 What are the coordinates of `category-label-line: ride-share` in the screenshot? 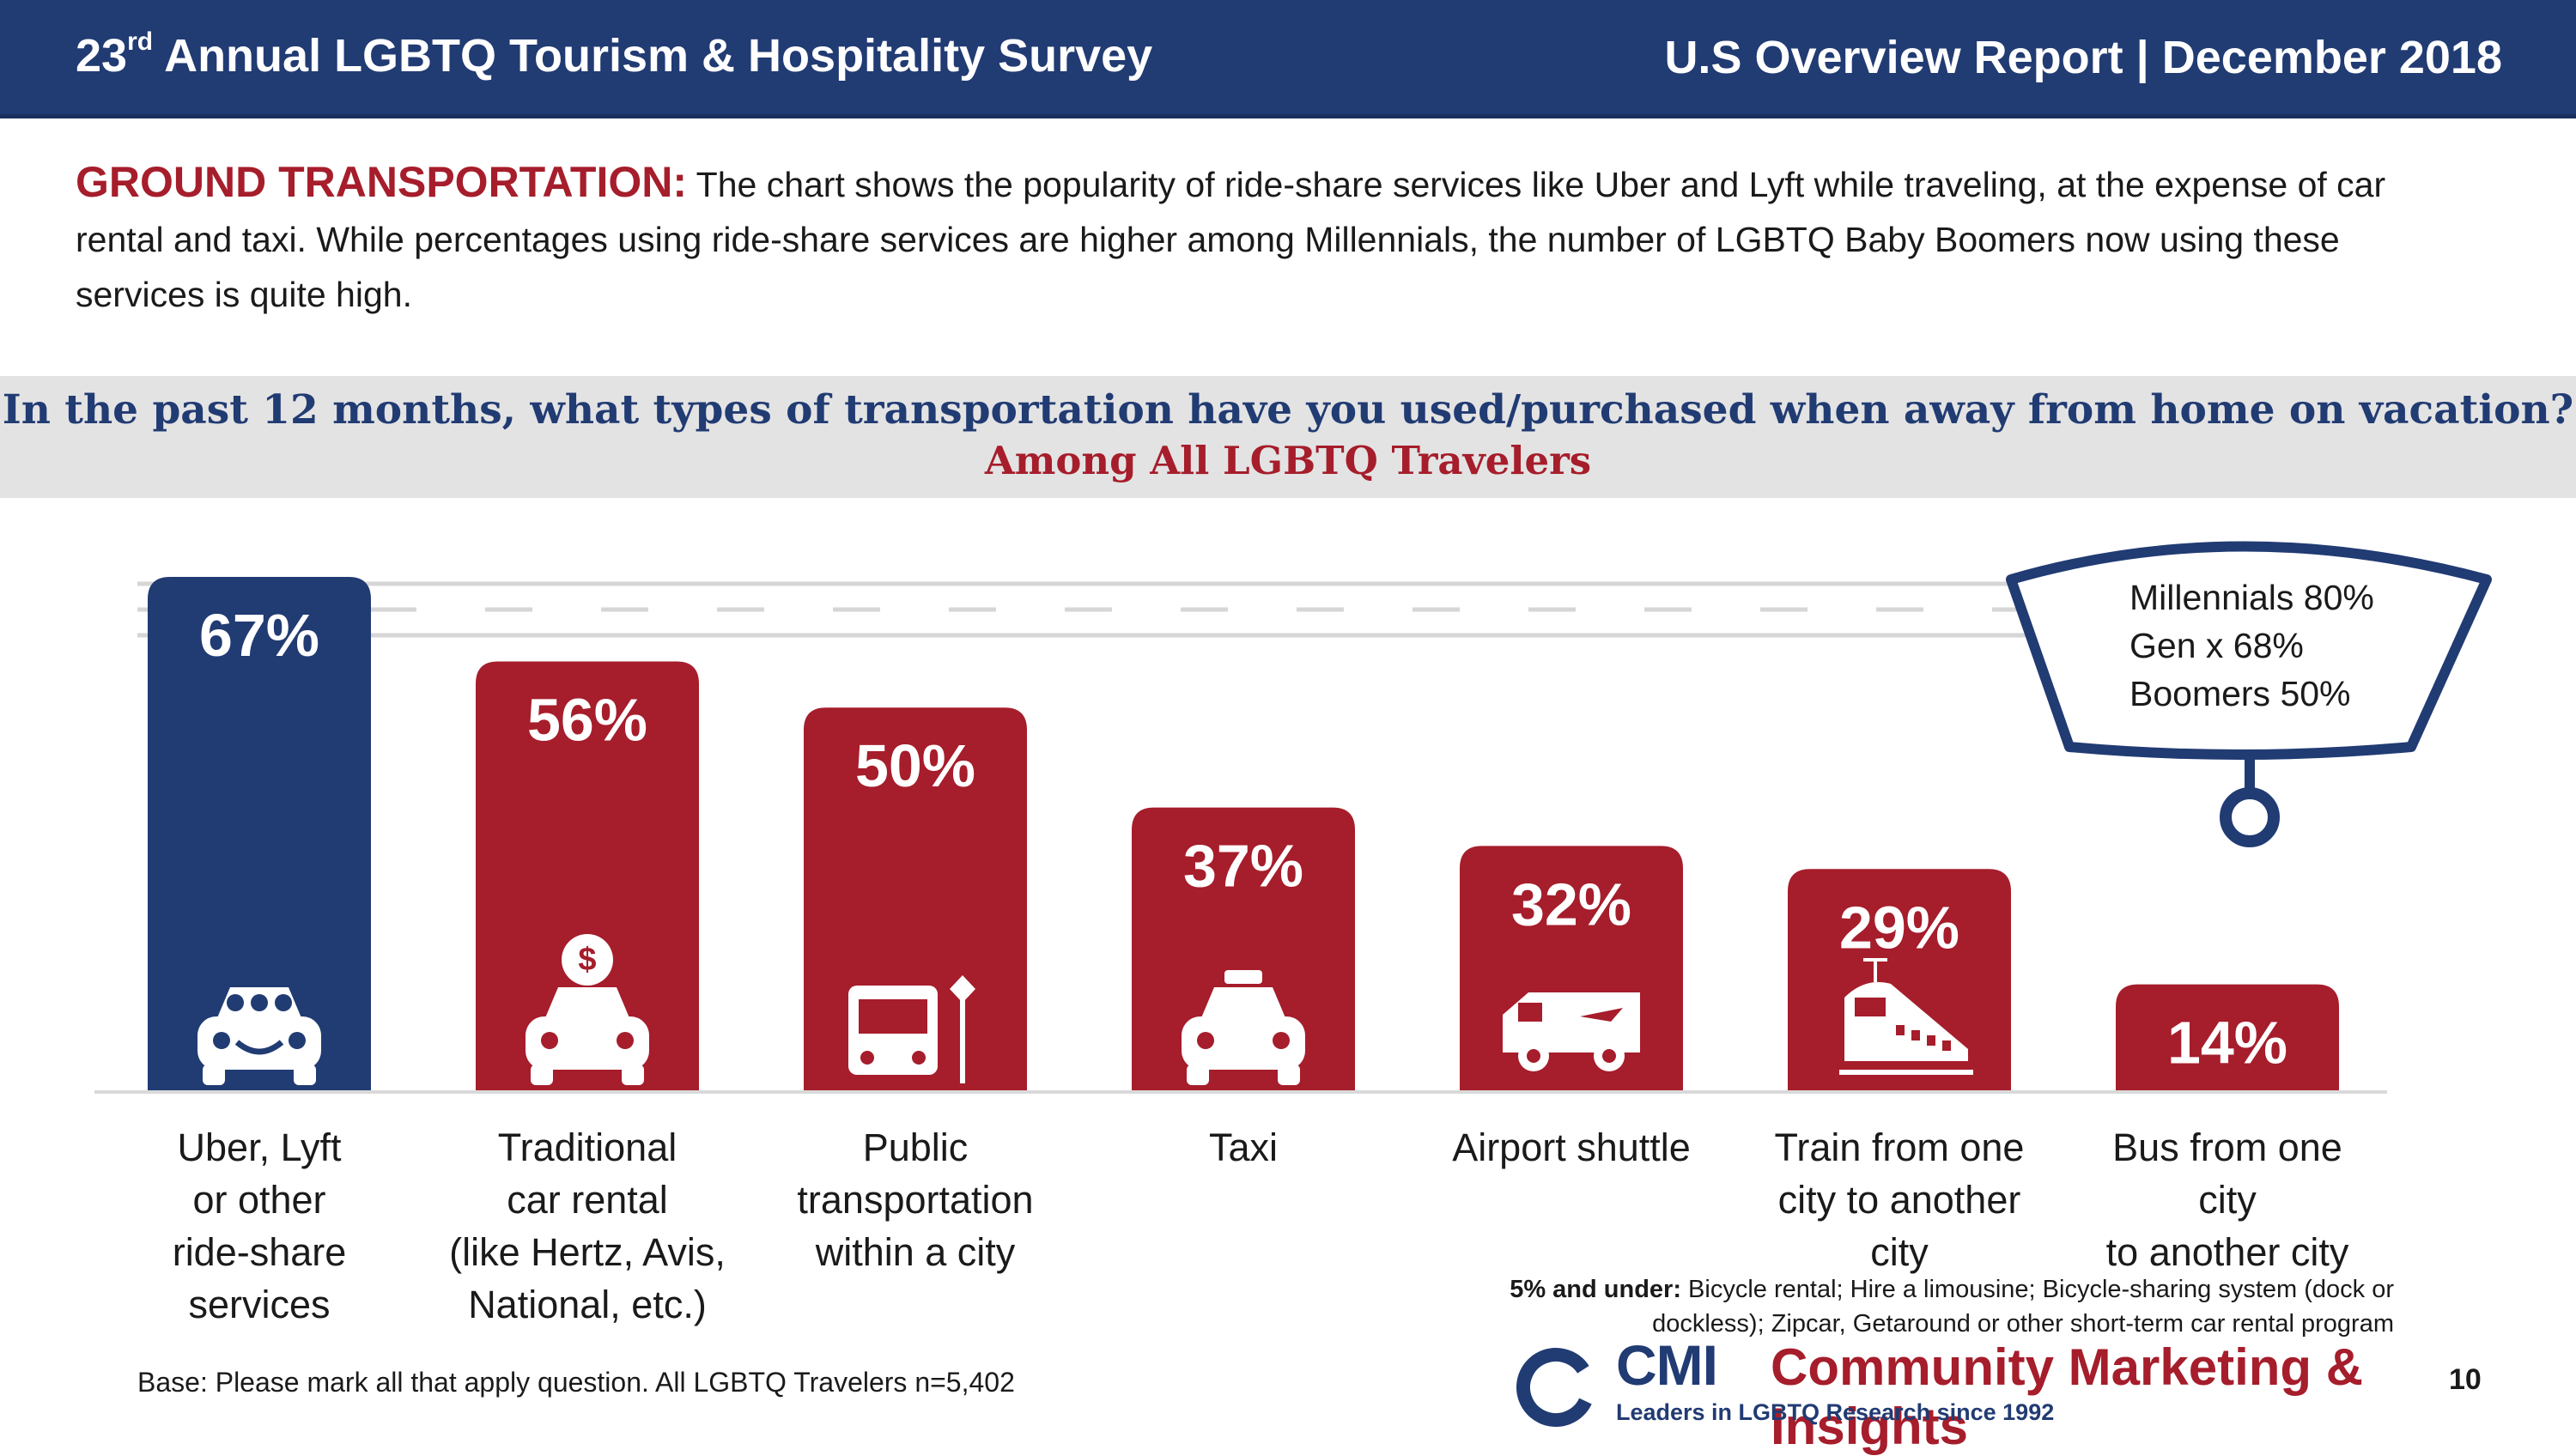 It's located at (259, 1252).